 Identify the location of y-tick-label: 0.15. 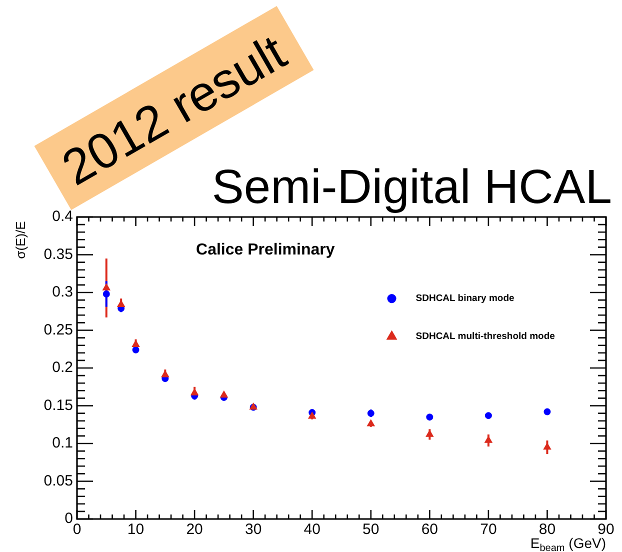
(58, 405).